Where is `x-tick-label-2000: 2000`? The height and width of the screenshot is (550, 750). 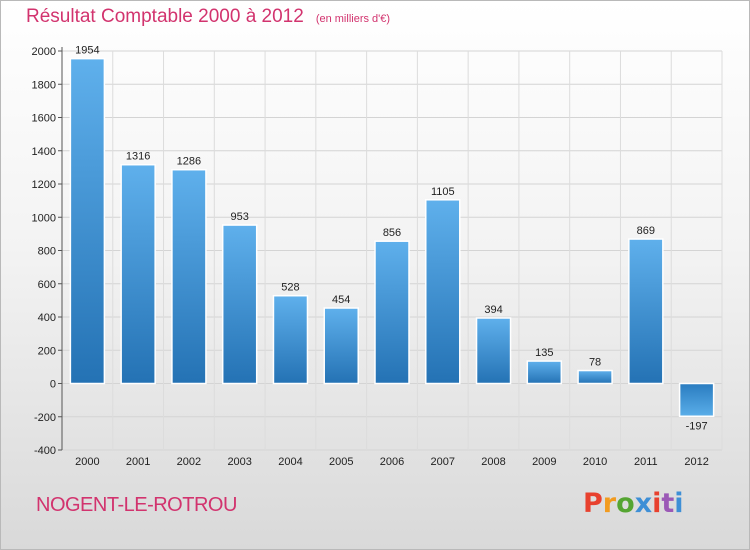 x-tick-label-2000: 2000 is located at coordinates (87, 462).